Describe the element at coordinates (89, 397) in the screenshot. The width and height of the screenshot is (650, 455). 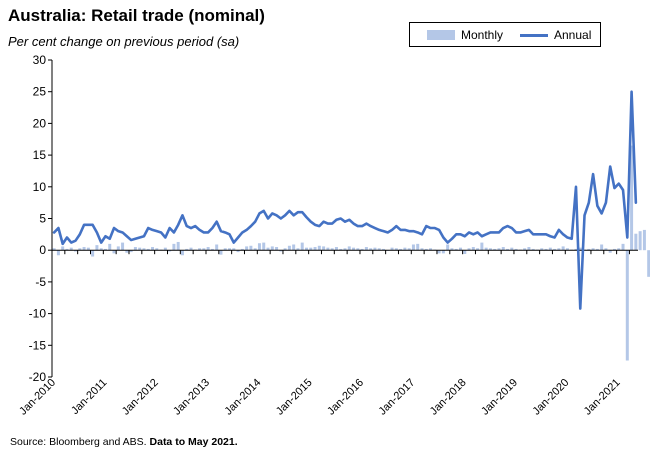
I see `x-tick-label: Jan-2011` at that location.